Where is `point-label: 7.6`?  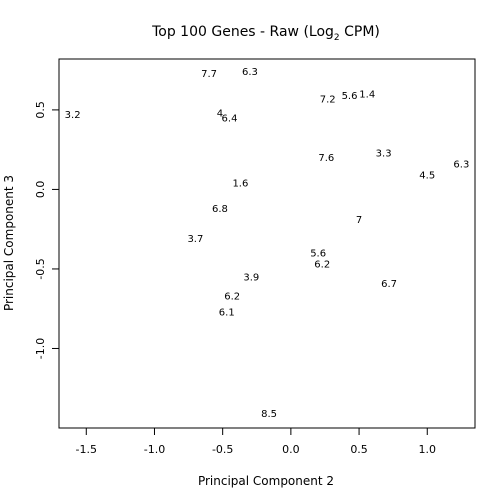
point-label: 7.6 is located at coordinates (326, 158).